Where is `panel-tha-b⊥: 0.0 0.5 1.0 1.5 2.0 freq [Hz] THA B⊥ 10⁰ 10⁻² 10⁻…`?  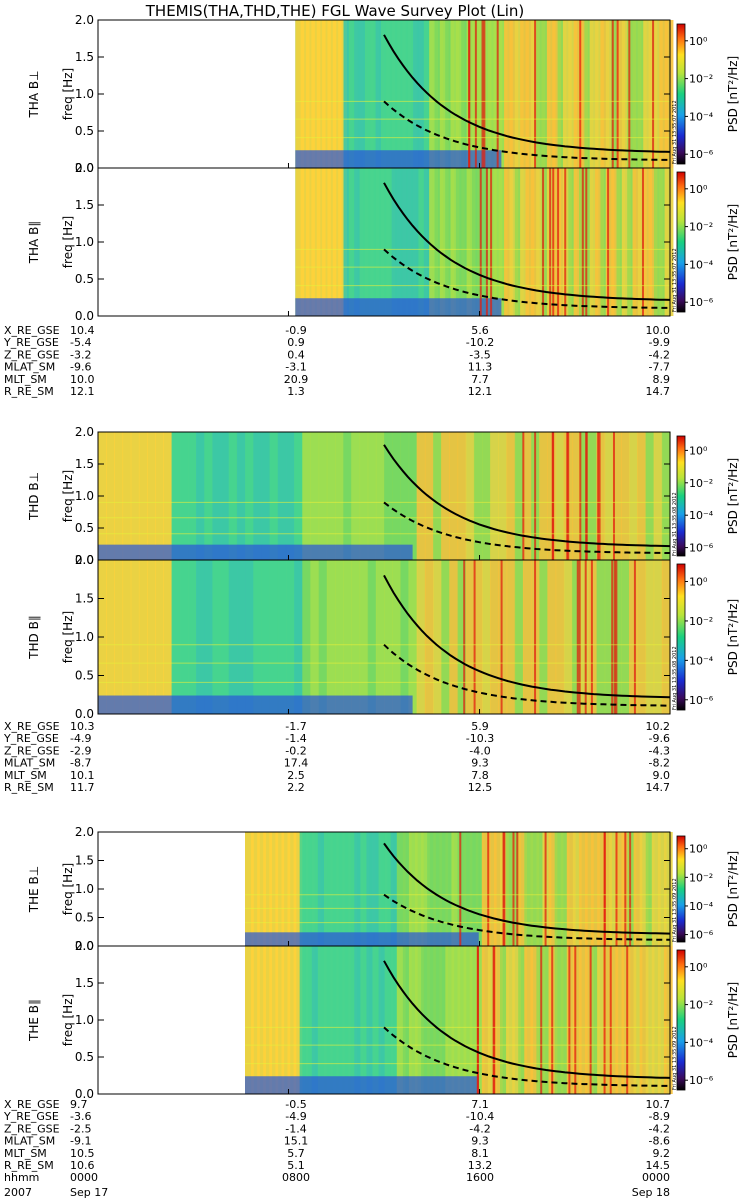
panel-tha-b⊥: 0.0 0.5 1.0 1.5 2.0 freq [Hz] THA B⊥ 10⁰ 10⁻² 10⁻… is located at coordinates (383, 94).